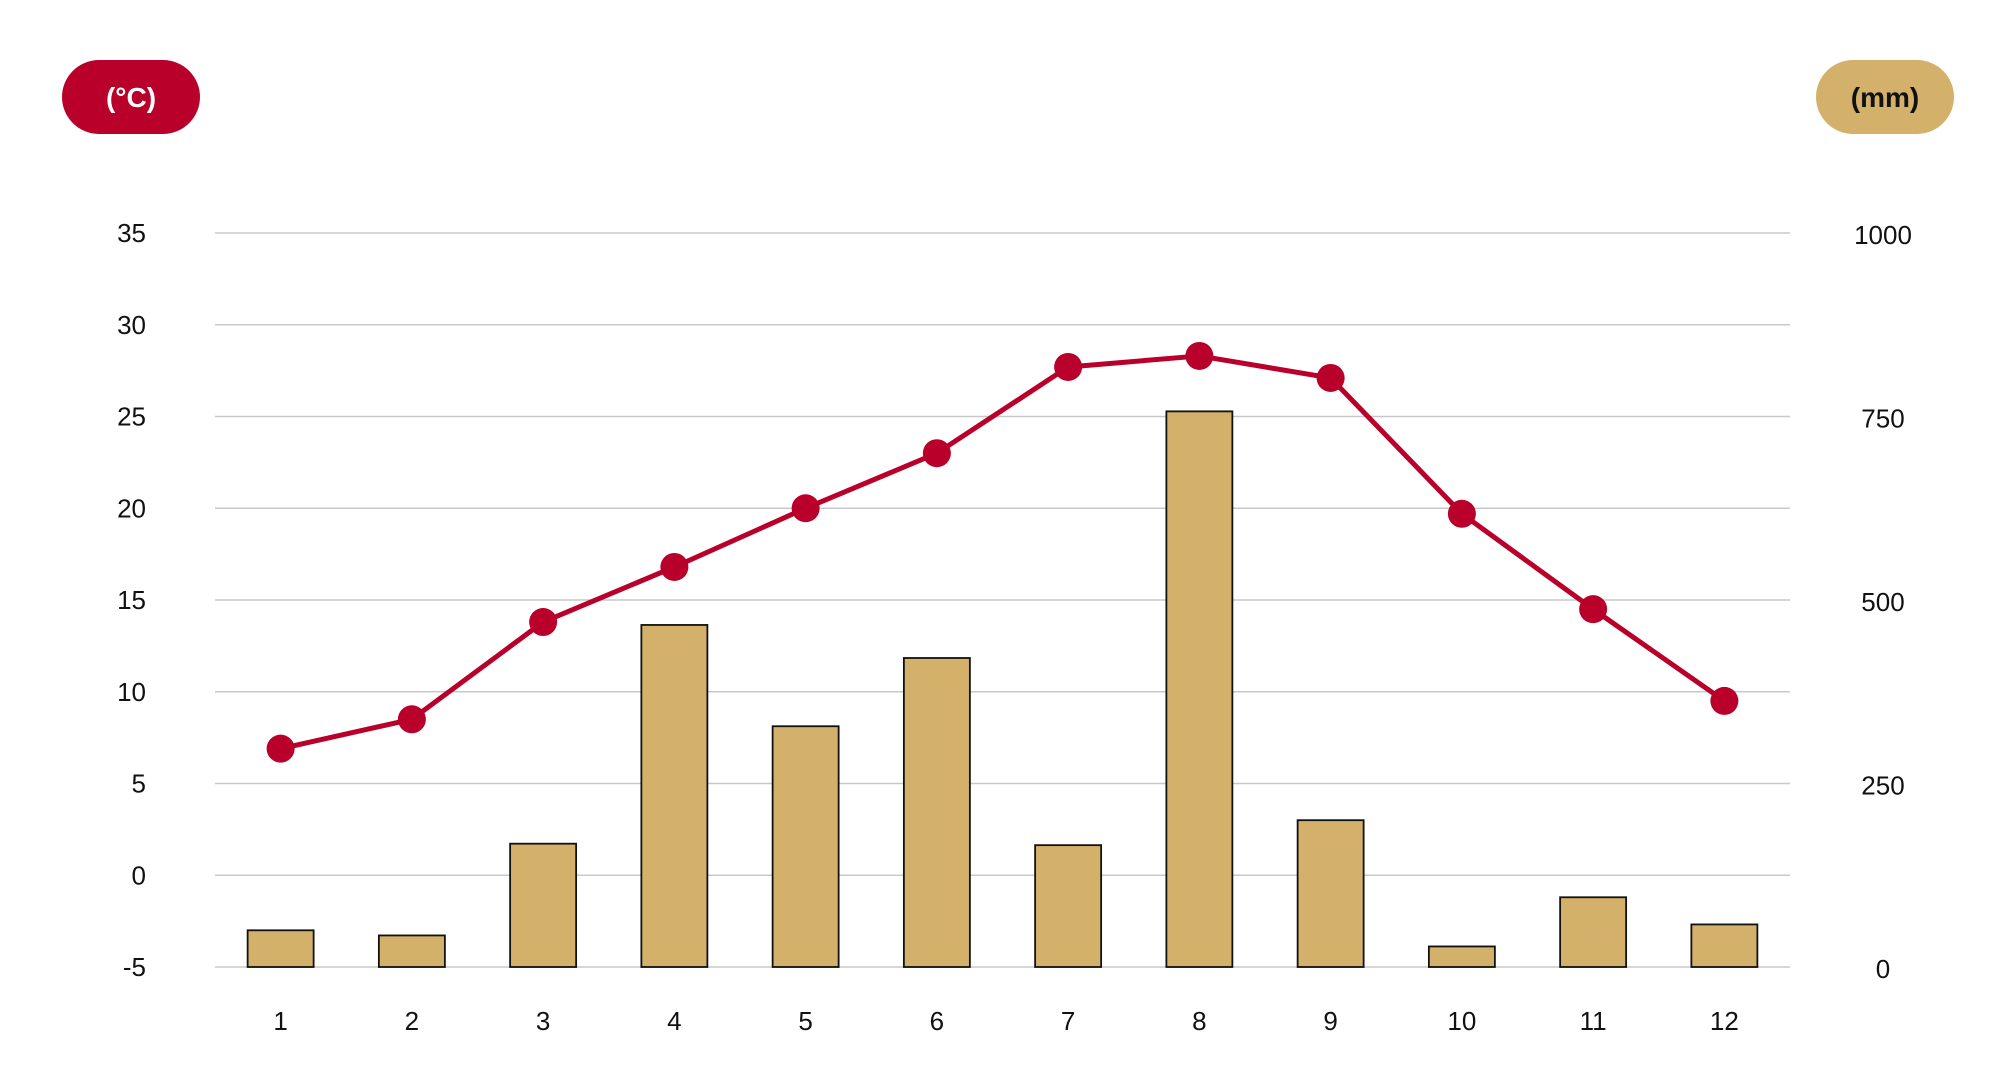 The height and width of the screenshot is (1092, 2000). I want to click on left-tick-label: 5, so click(139, 784).